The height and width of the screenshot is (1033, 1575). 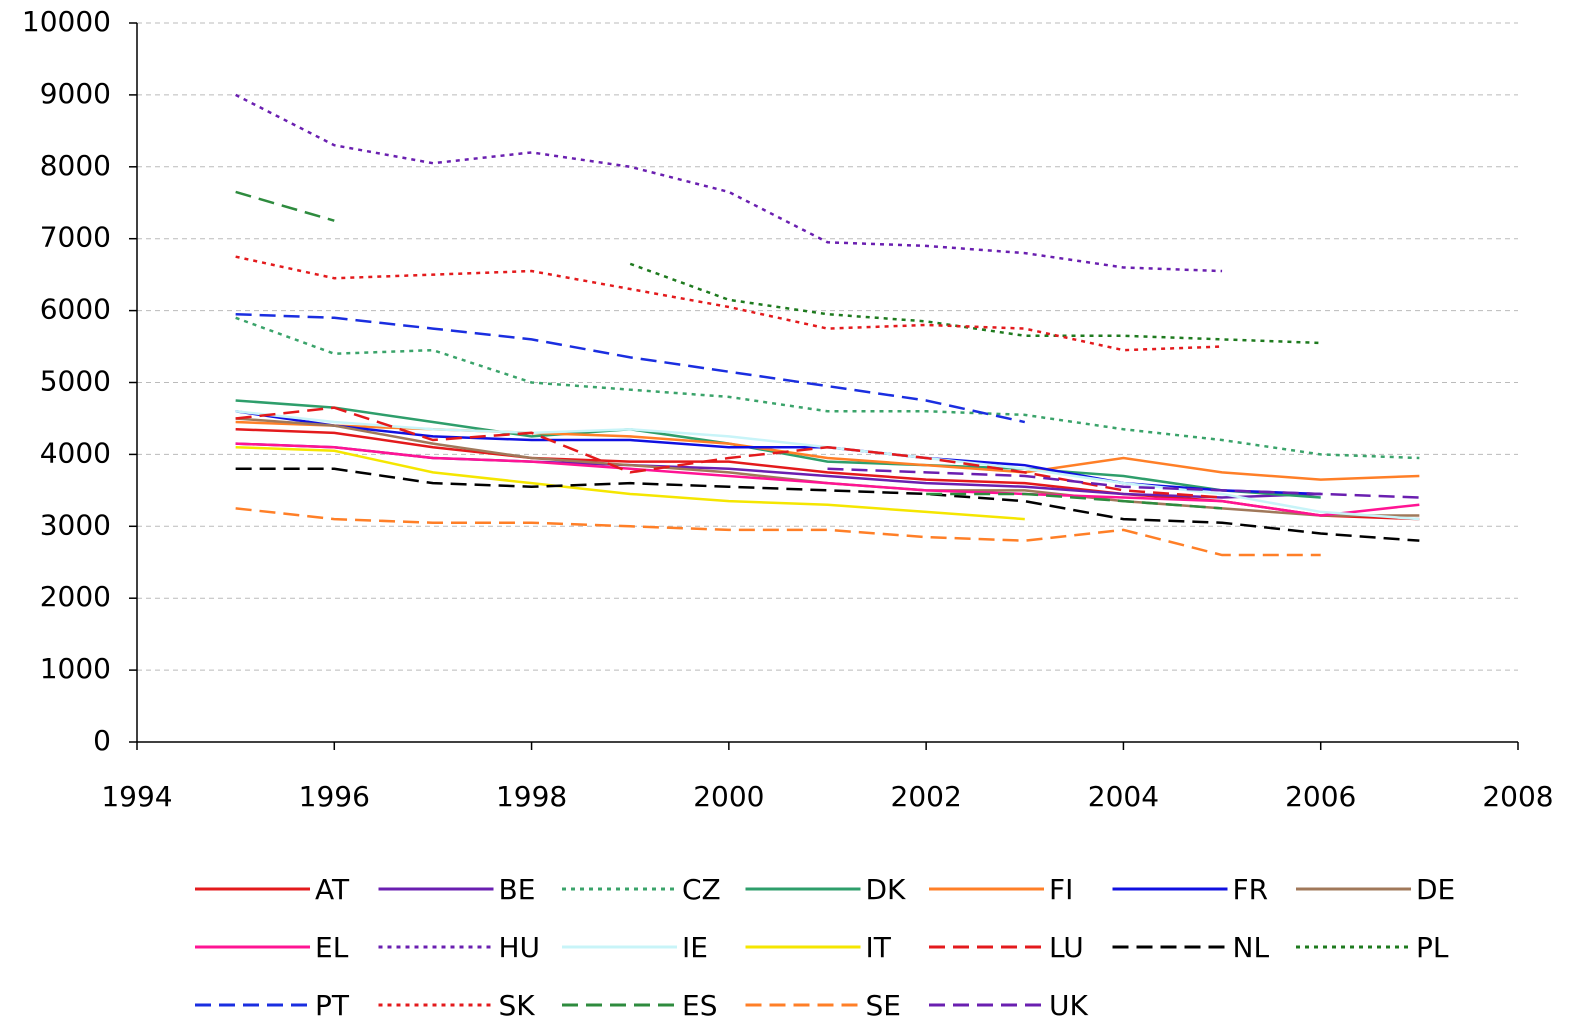 What do you see at coordinates (75, 309) in the screenshot?
I see `y-tick-label: 6000` at bounding box center [75, 309].